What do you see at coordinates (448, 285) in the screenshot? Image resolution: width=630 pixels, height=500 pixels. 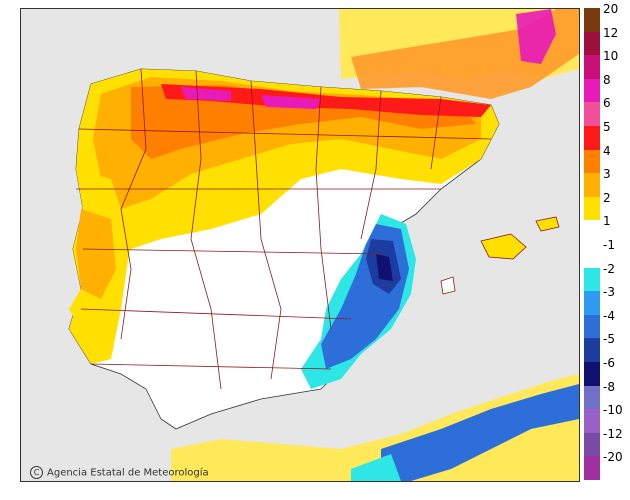 I see `ibiza` at bounding box center [448, 285].